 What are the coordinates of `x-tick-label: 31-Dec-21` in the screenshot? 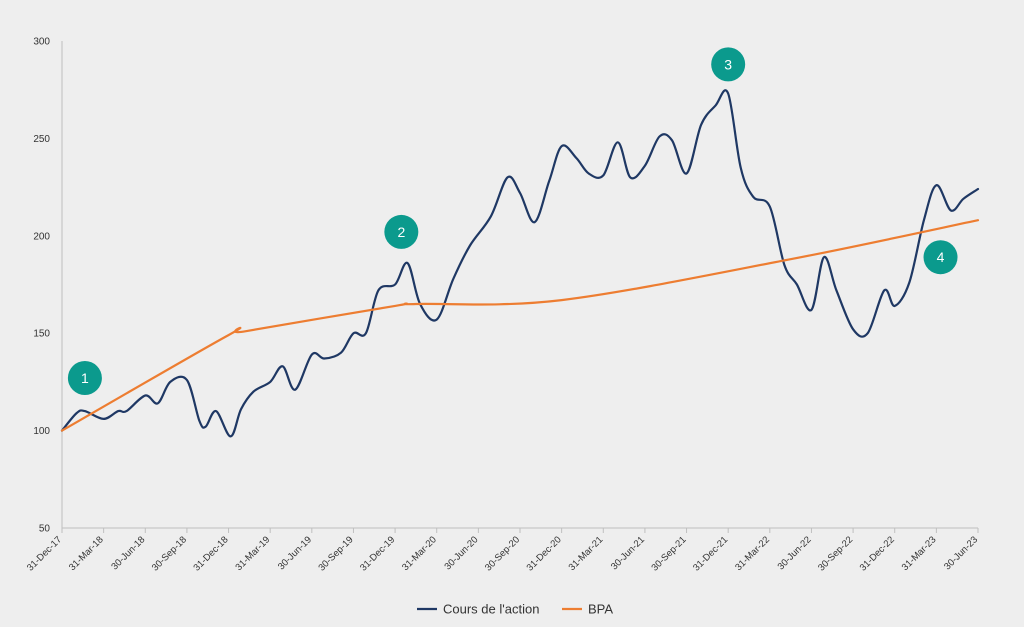 It's located at (710, 553).